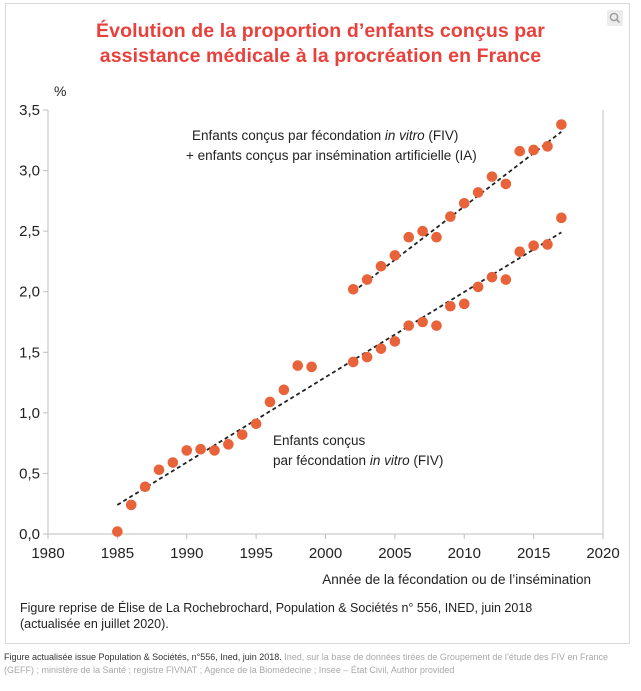 The image size is (641, 691). What do you see at coordinates (319, 440) in the screenshot?
I see `fiv-series-label-line-1: Enfants conçus` at bounding box center [319, 440].